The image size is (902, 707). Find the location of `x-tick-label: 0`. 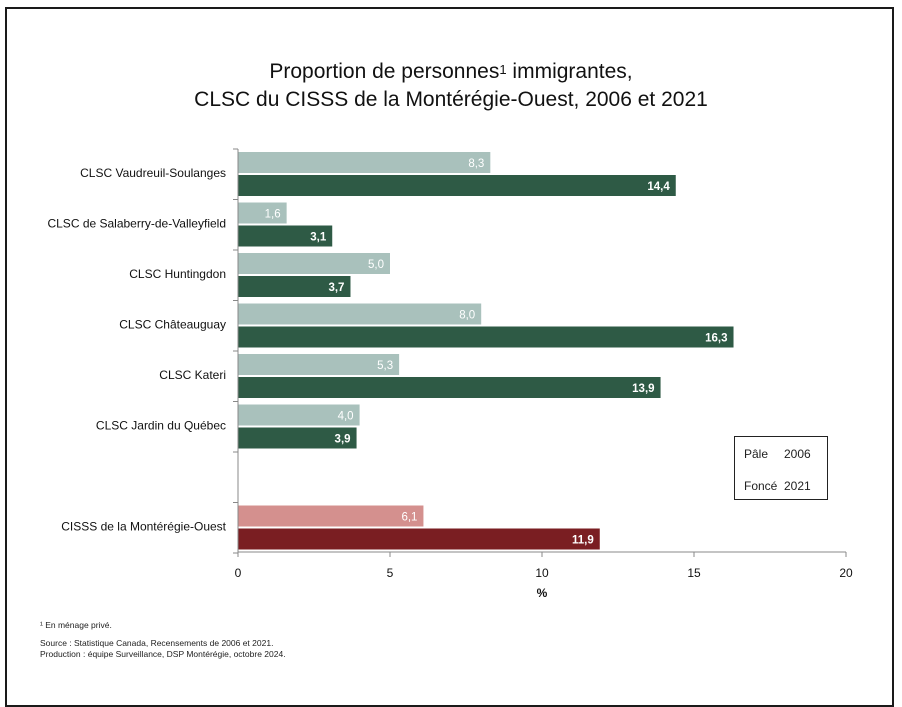

x-tick-label: 0 is located at coordinates (238, 573).